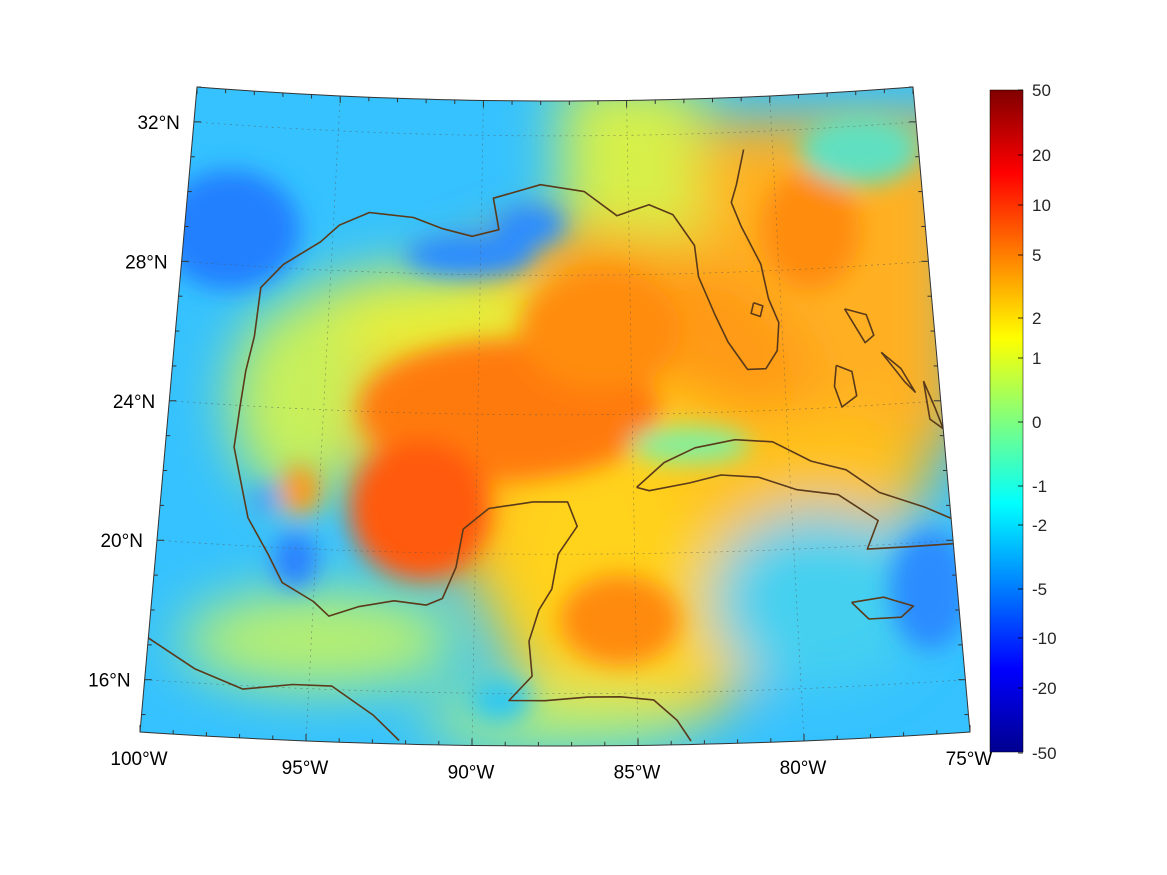 The width and height of the screenshot is (1167, 875). What do you see at coordinates (305, 768) in the screenshot?
I see `longitude-label: 95°W` at bounding box center [305, 768].